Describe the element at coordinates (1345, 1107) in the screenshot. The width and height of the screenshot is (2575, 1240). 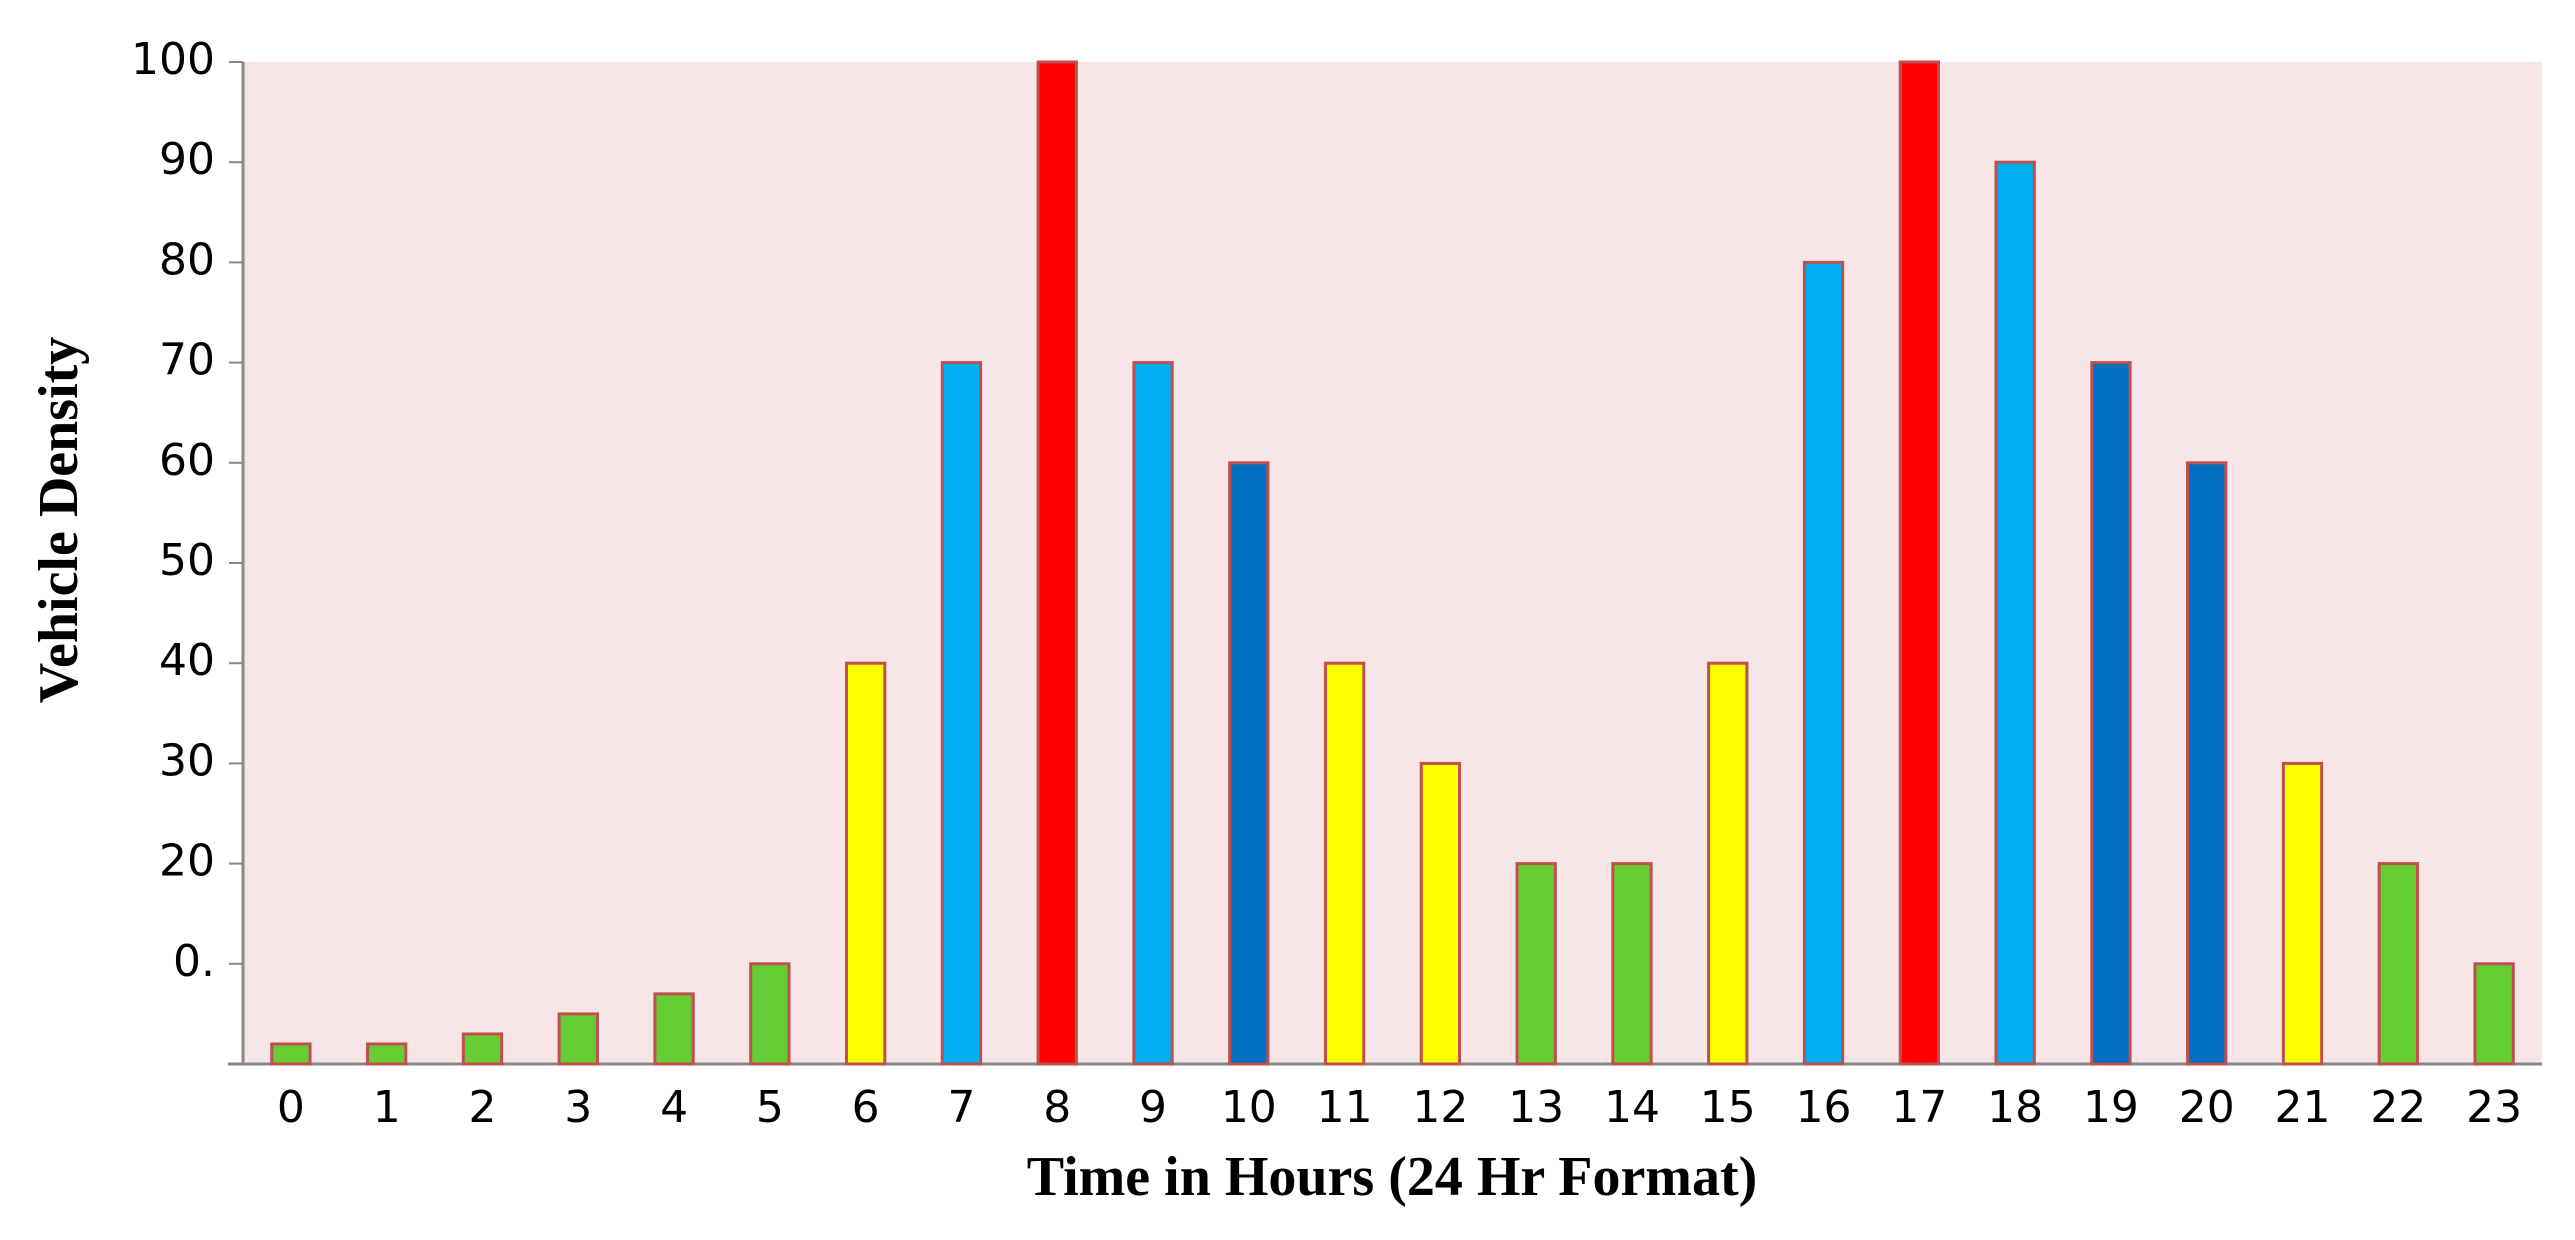
I see `x-tick-label: 11` at that location.